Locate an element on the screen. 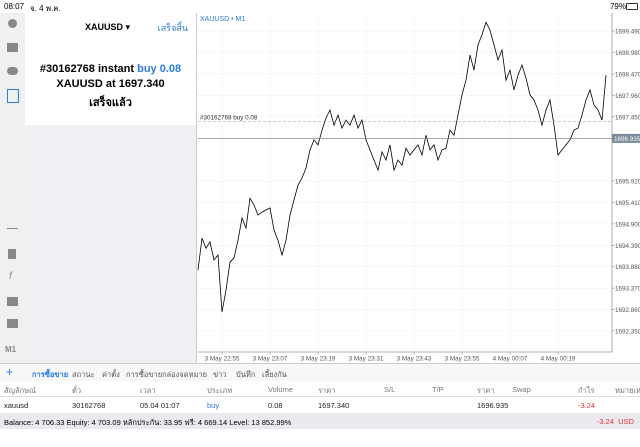  y-tick-label: 1698.470 is located at coordinates (627, 74).